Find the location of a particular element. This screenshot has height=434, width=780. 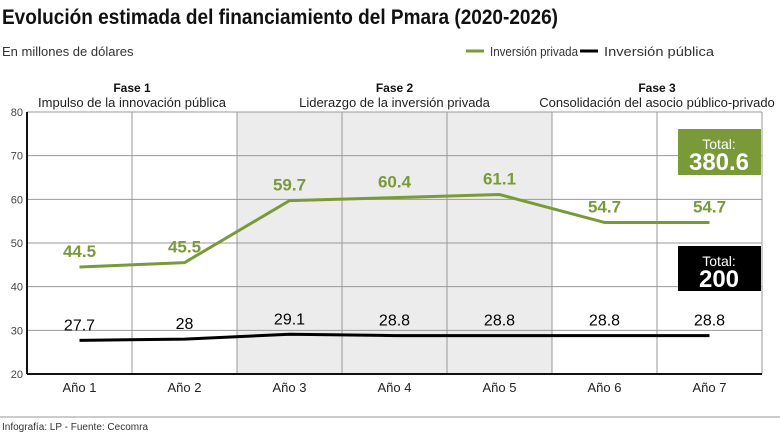

x-tick-label: Año 6 is located at coordinates (605, 387).